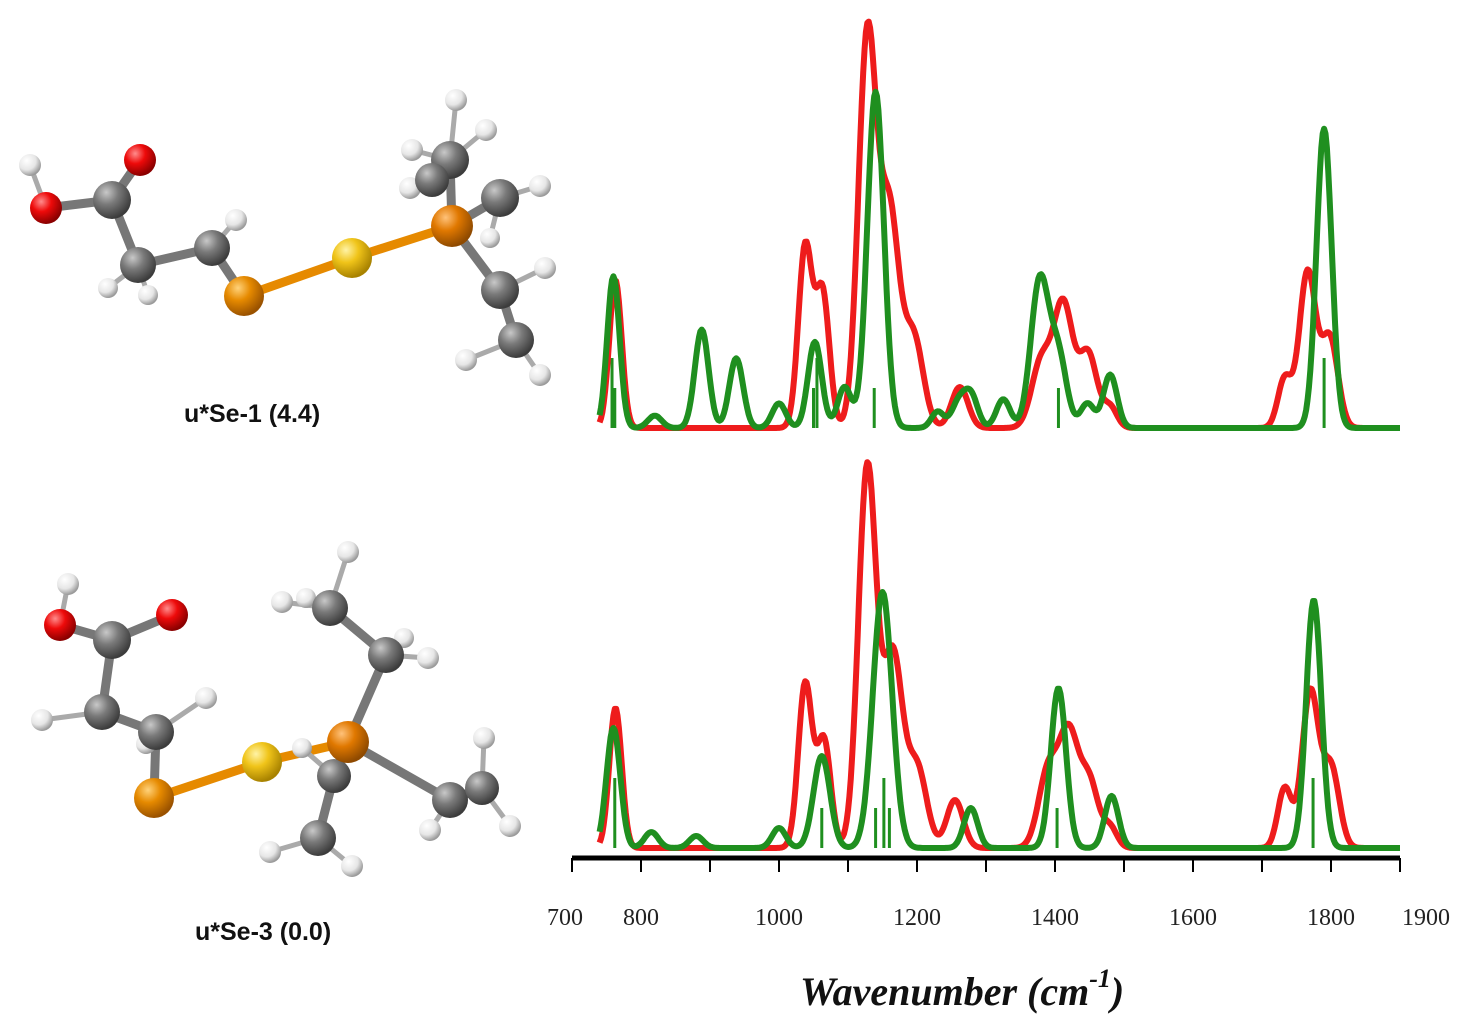  Describe the element at coordinates (962, 989) in the screenshot. I see `x-axis-label: Wavenumber (cm-1)` at that location.